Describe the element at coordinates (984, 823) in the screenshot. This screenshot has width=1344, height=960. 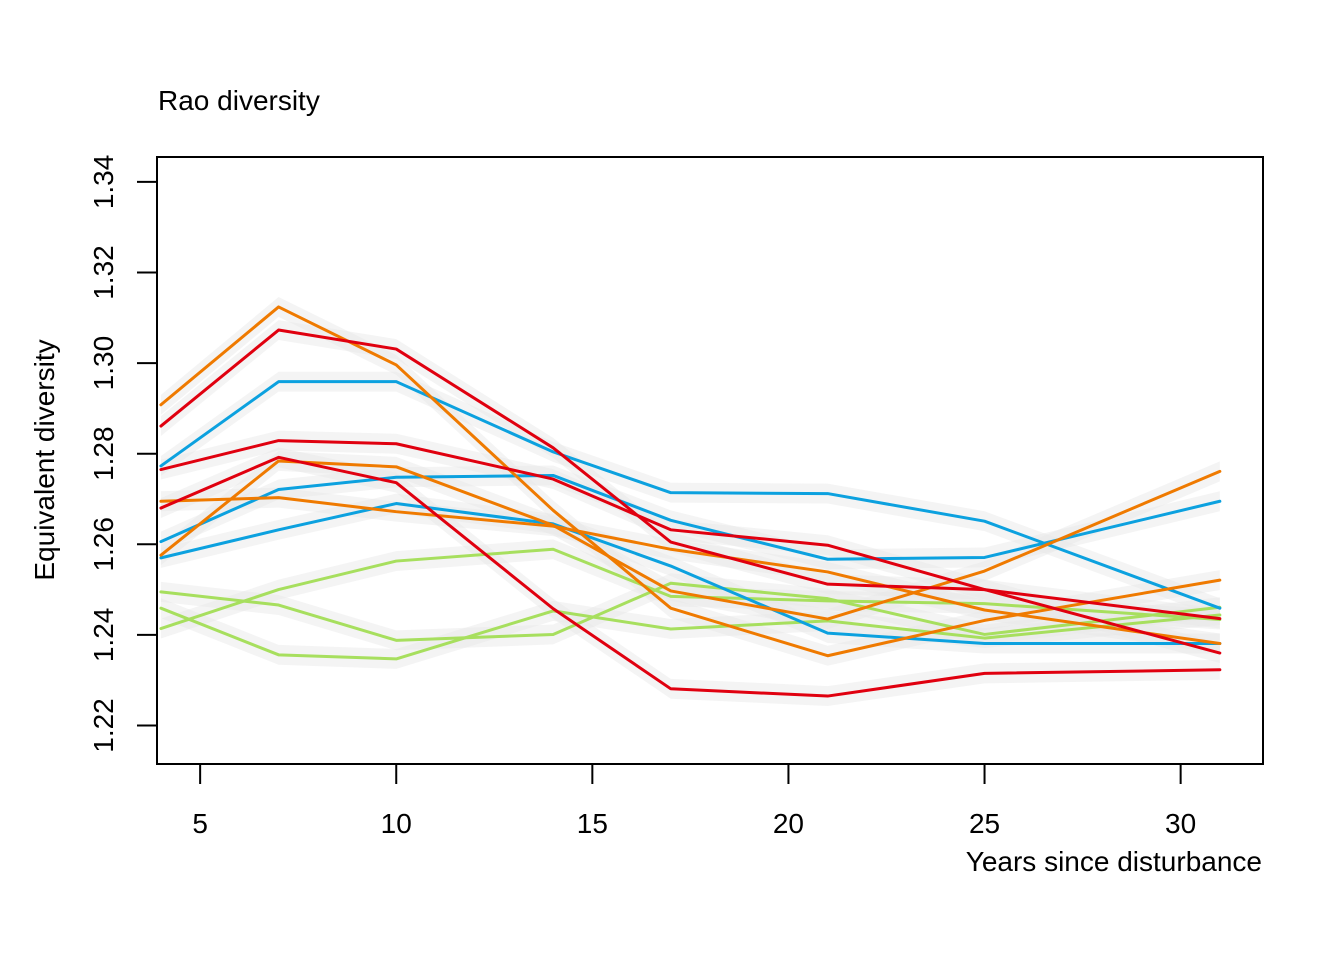
I see `x-tick-label: 25` at that location.